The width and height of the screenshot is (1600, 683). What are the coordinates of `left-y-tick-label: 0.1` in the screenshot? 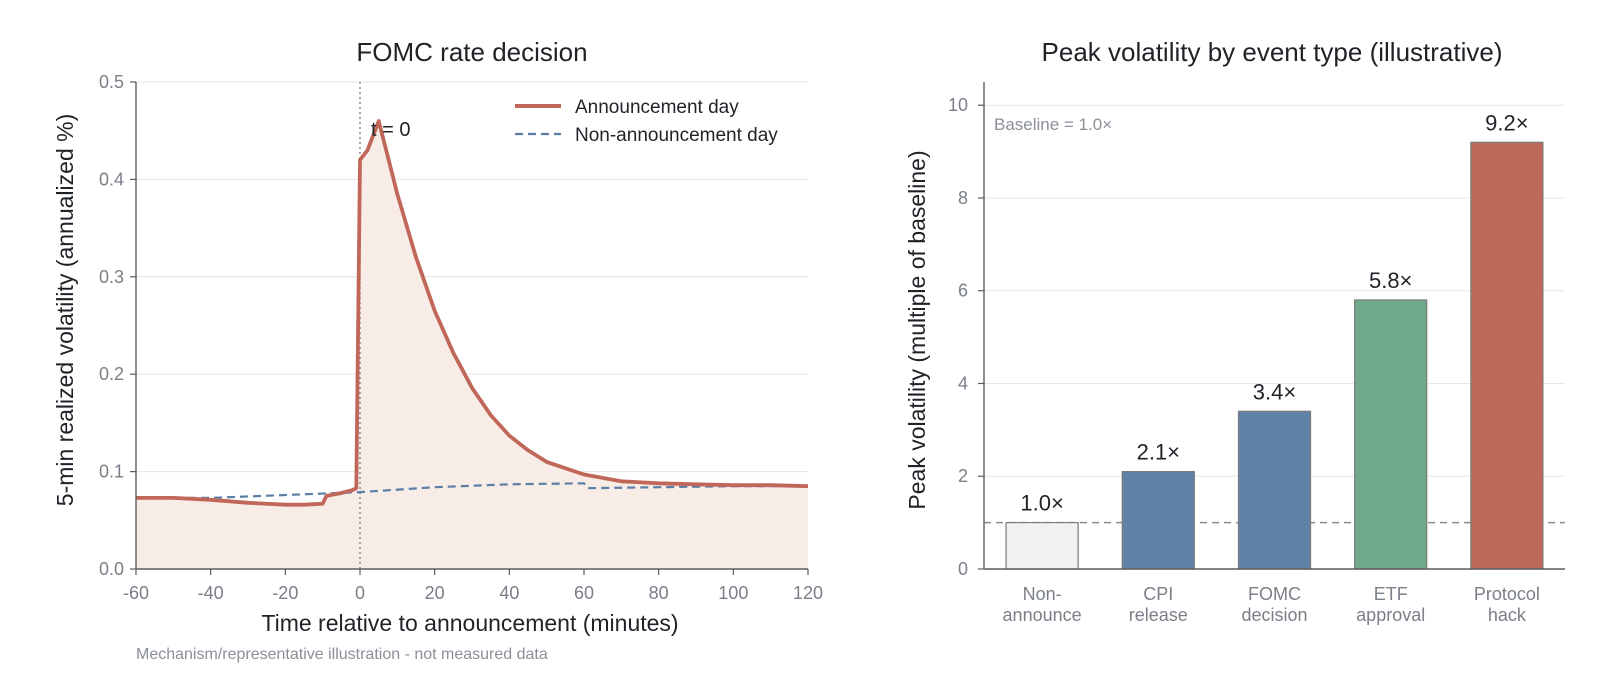 It's located at (111, 472).